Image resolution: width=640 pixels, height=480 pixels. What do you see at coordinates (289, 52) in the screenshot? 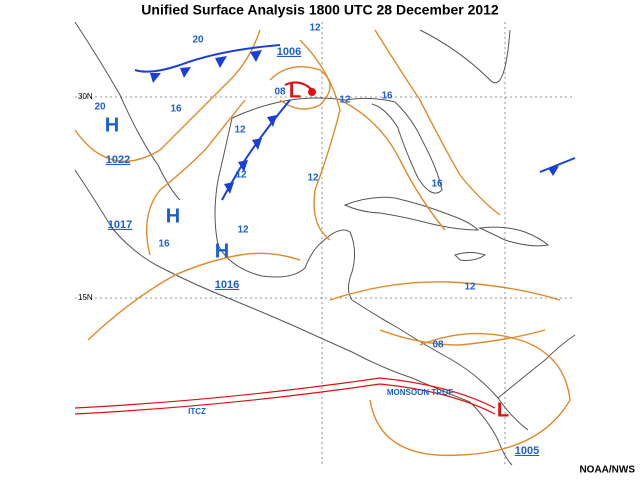
I see `pressure-value: 1006` at bounding box center [289, 52].